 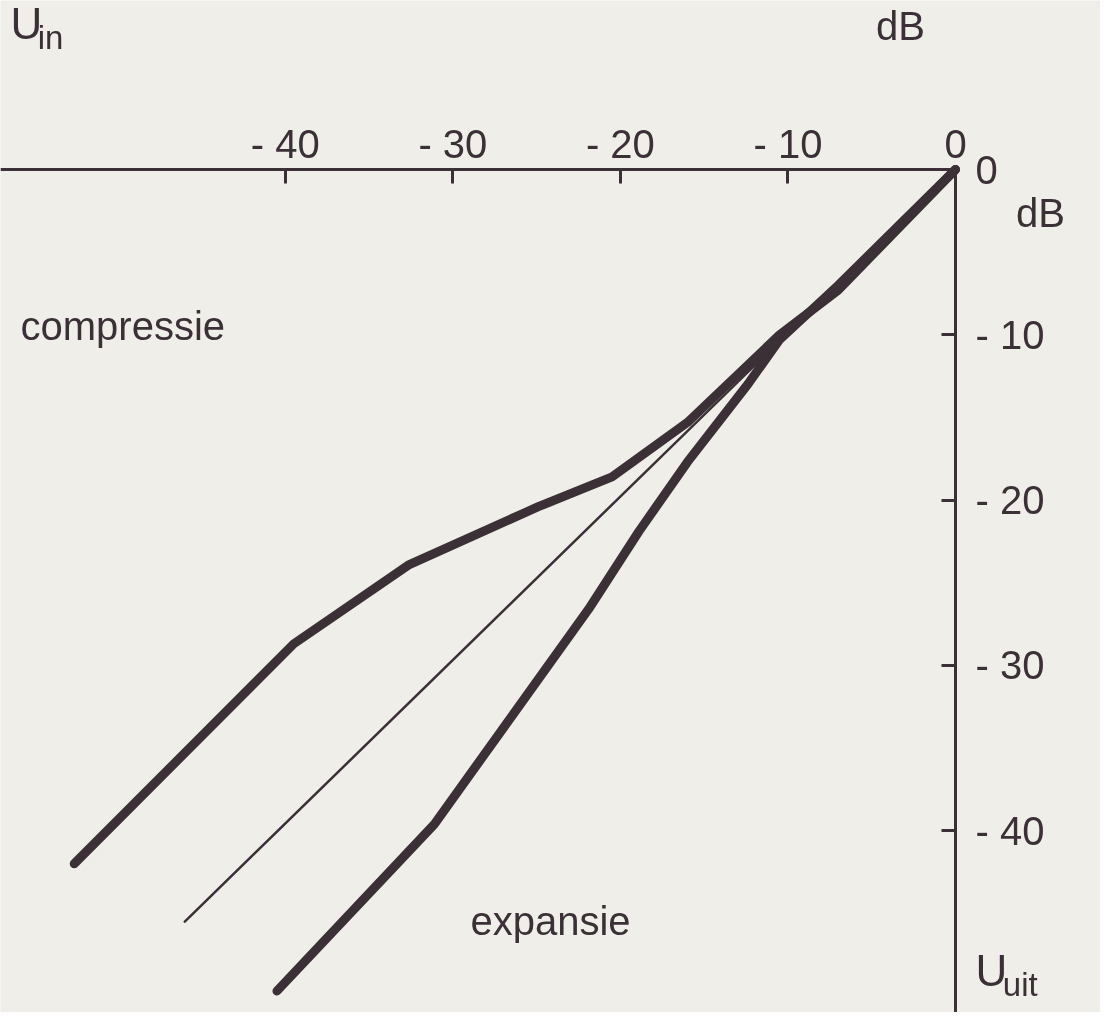 What do you see at coordinates (550, 920) in the screenshot?
I see `annotation: expansie` at bounding box center [550, 920].